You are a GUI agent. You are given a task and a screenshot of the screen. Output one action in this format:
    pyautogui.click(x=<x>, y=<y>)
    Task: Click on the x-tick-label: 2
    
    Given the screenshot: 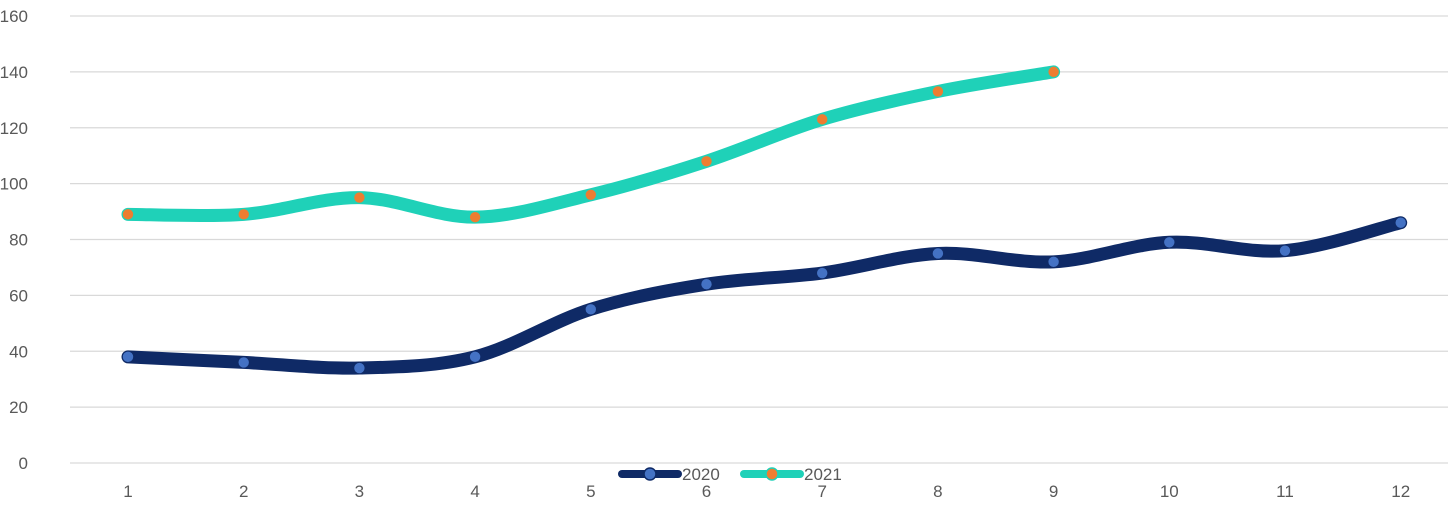 What is the action you would take?
    pyautogui.click(x=243, y=491)
    